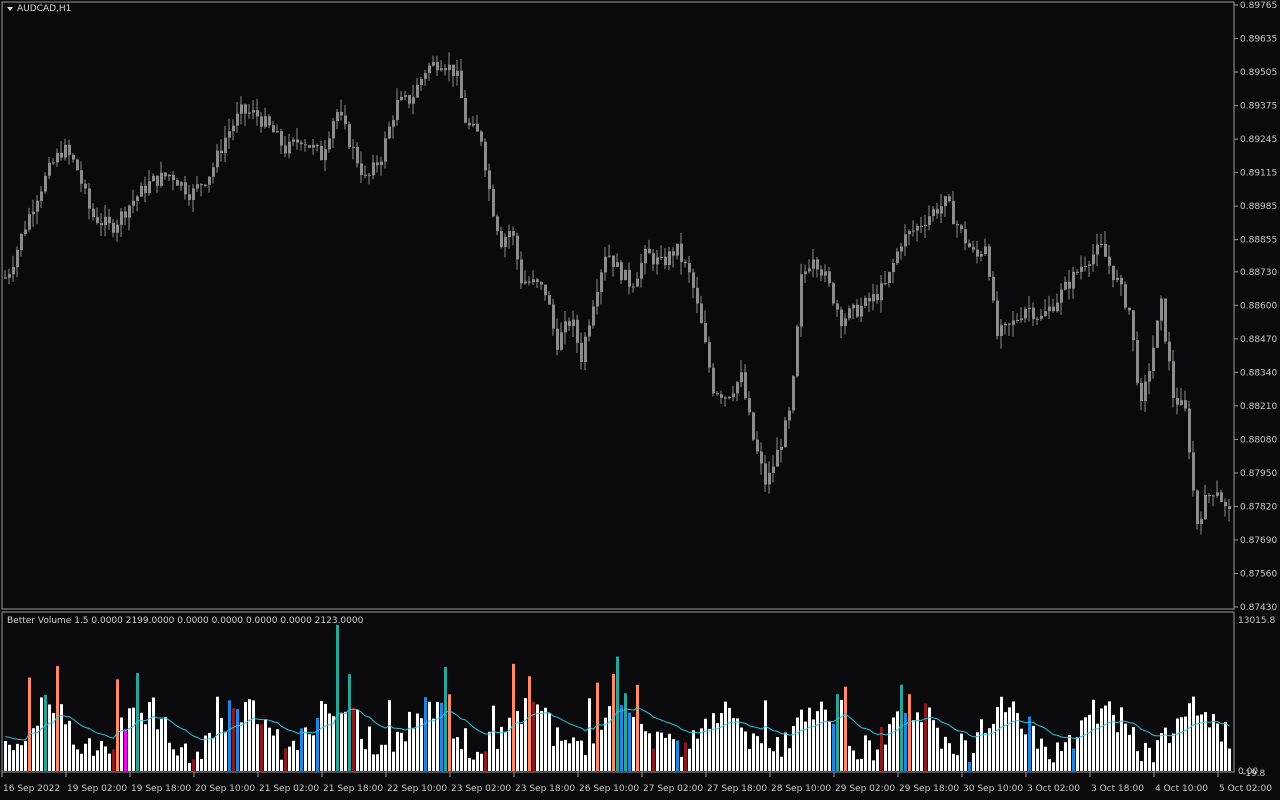 Image resolution: width=1280 pixels, height=800 pixels. Describe the element at coordinates (1258, 107) in the screenshot. I see `price-tick-label: 0.89375` at that location.